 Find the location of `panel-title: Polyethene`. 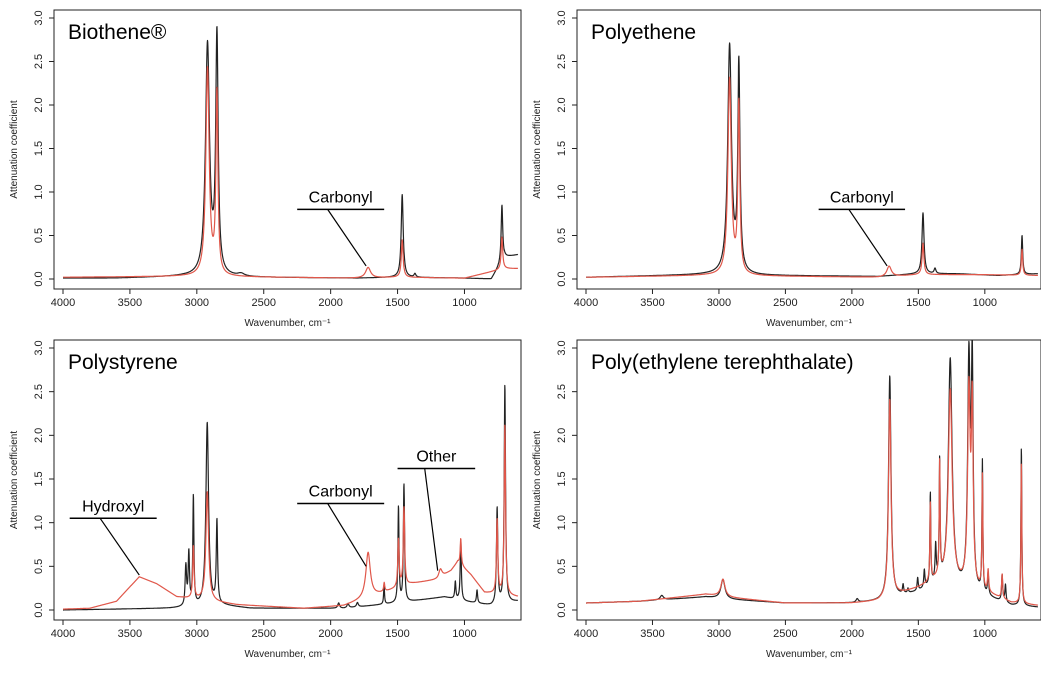

panel-title: Polyethene is located at coordinates (643, 32).